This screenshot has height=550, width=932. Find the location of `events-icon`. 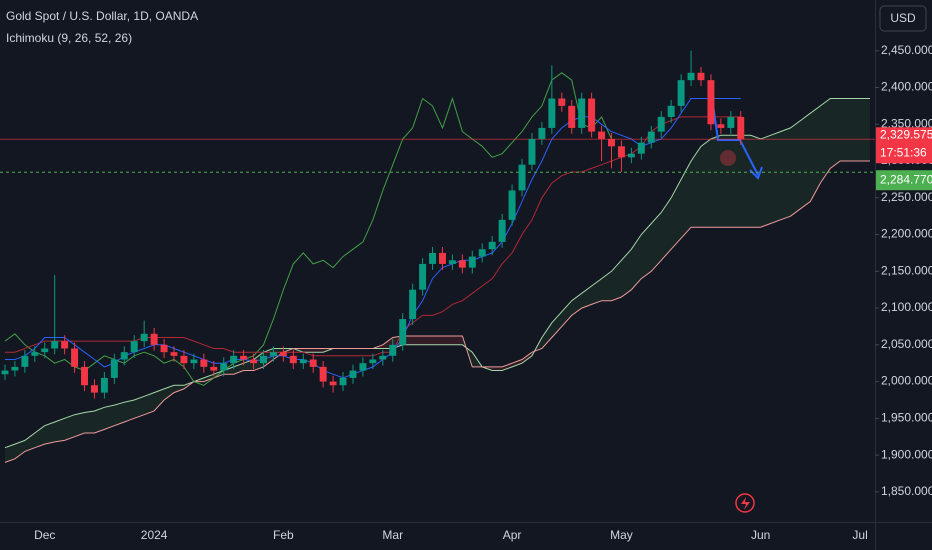

events-icon is located at coordinates (745, 503).